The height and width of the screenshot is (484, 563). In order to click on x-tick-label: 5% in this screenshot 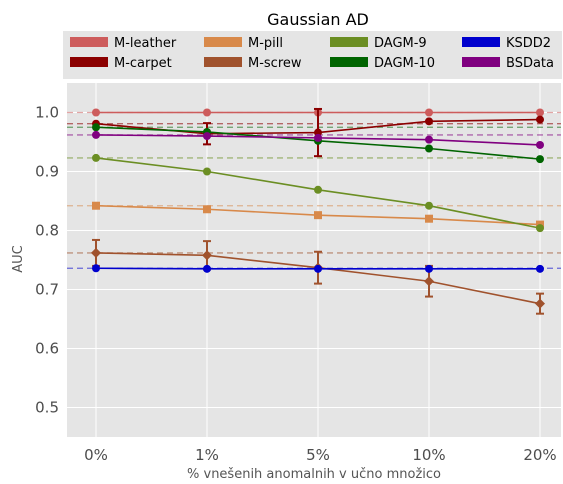, I will do `click(318, 455)`.